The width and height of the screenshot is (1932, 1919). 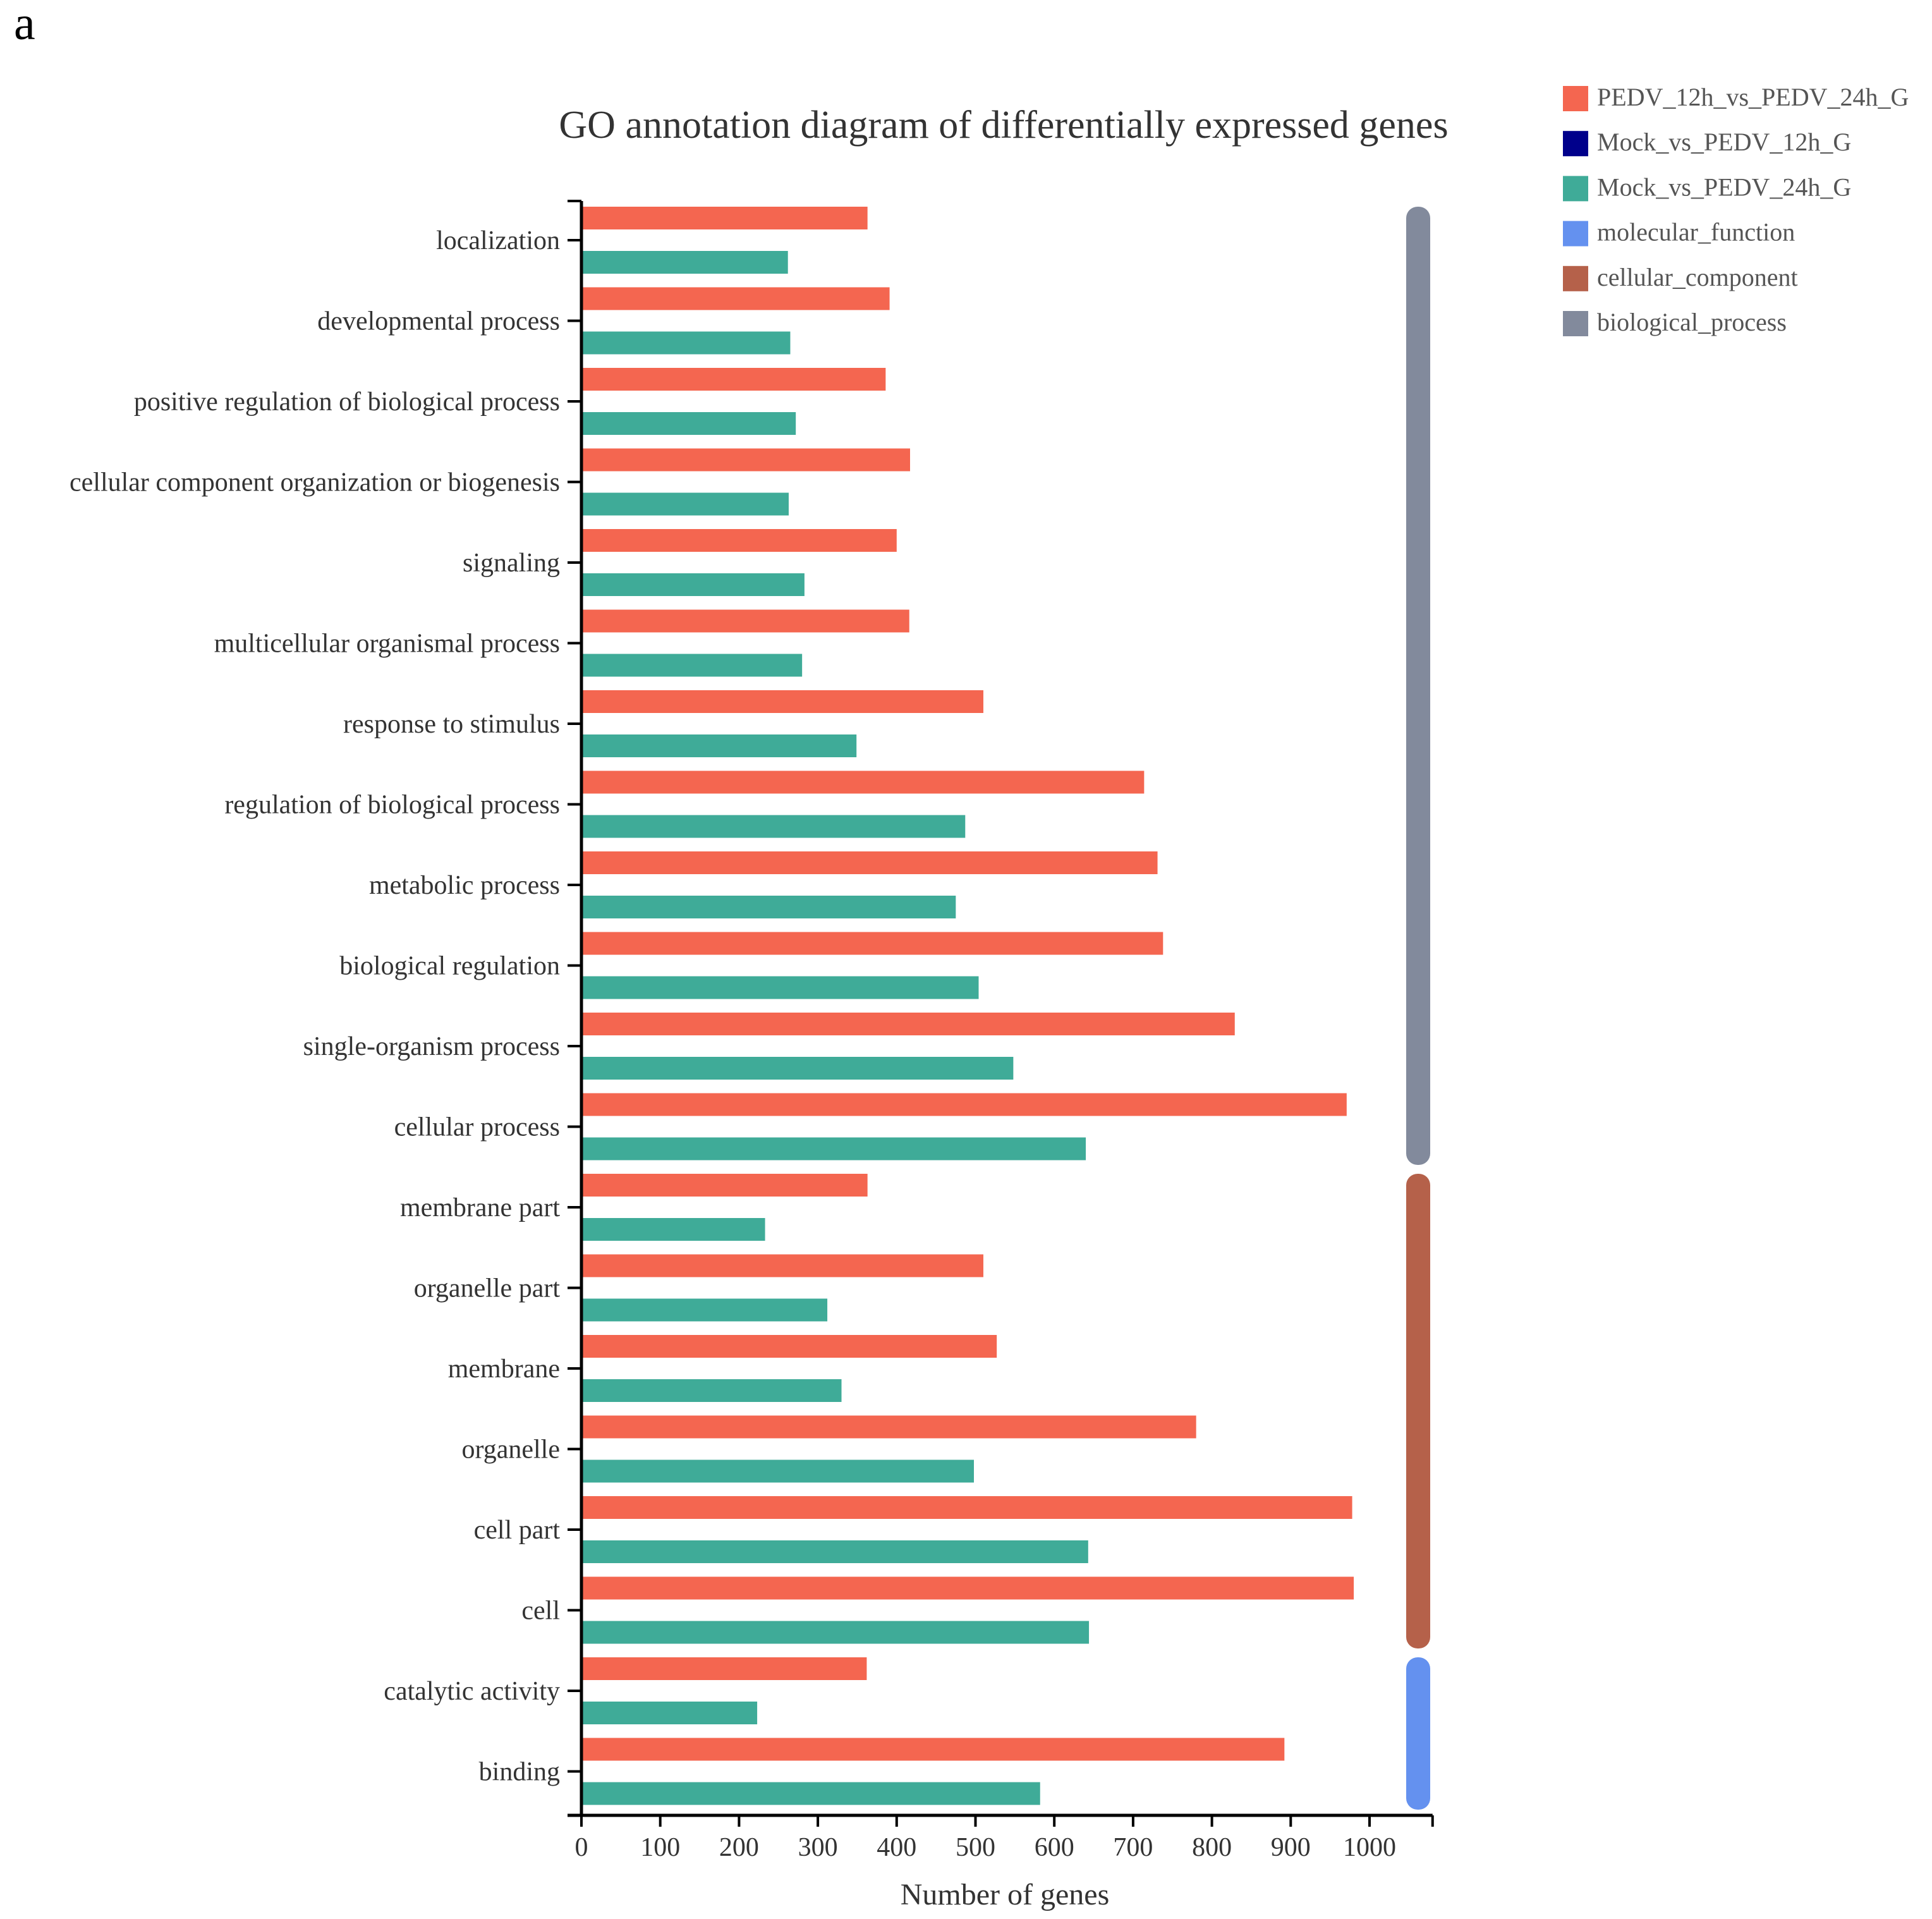 What do you see at coordinates (1291, 1847) in the screenshot?
I see `x-tick-label-900: 900` at bounding box center [1291, 1847].